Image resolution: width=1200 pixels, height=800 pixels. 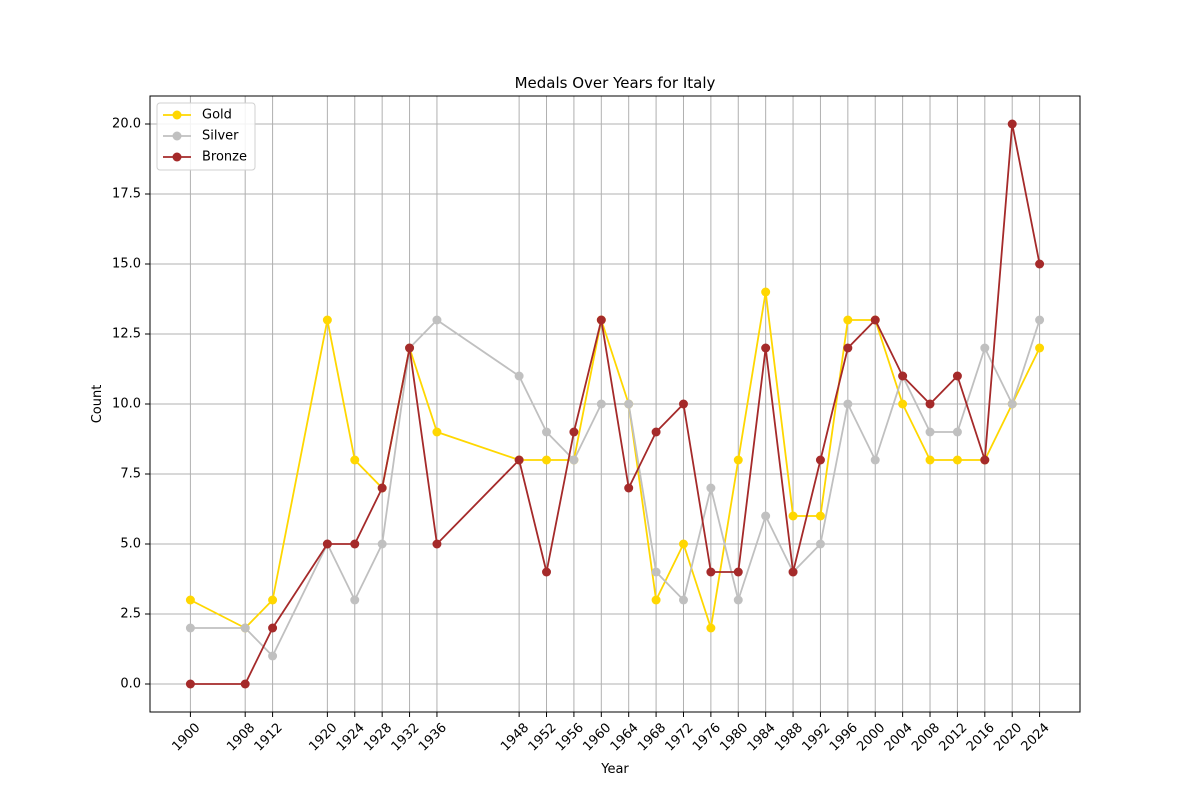 What do you see at coordinates (241, 737) in the screenshot?
I see `x-tick-label: 1908` at bounding box center [241, 737].